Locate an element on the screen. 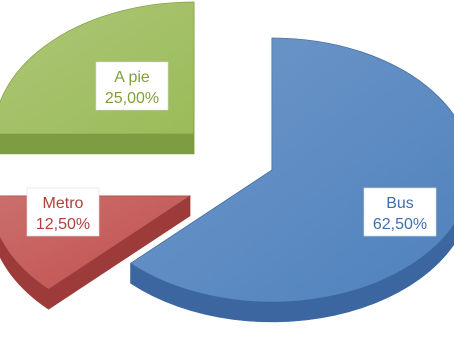 This screenshot has width=454, height=345. data-label-metro: Metro 12,50% is located at coordinates (63, 212).